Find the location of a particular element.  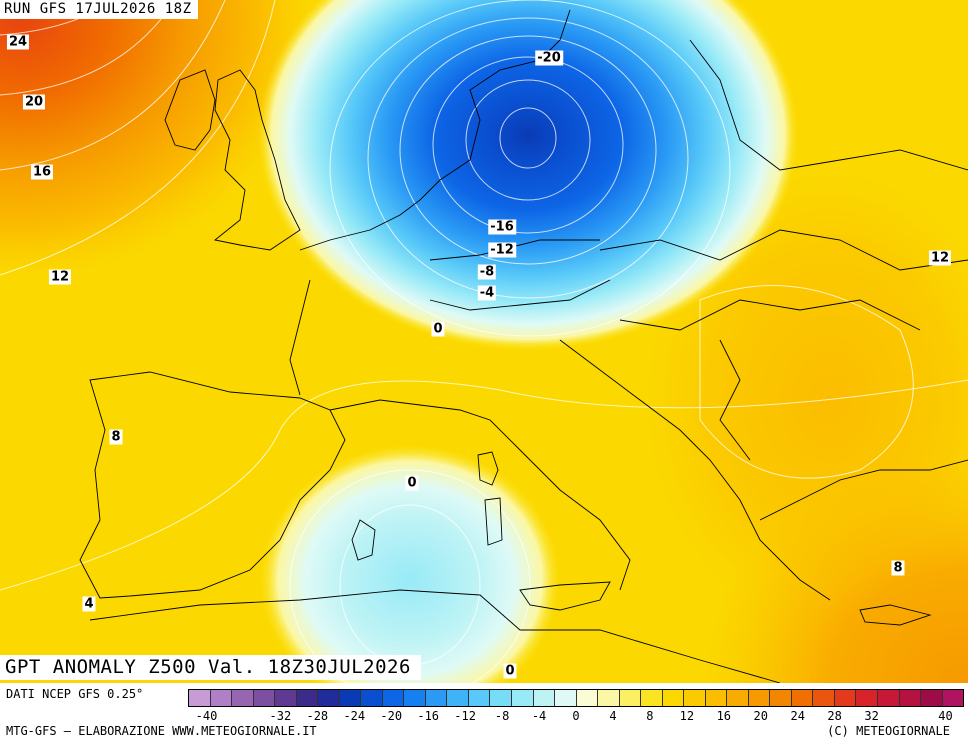

contour-label: -12 is located at coordinates (502, 250).